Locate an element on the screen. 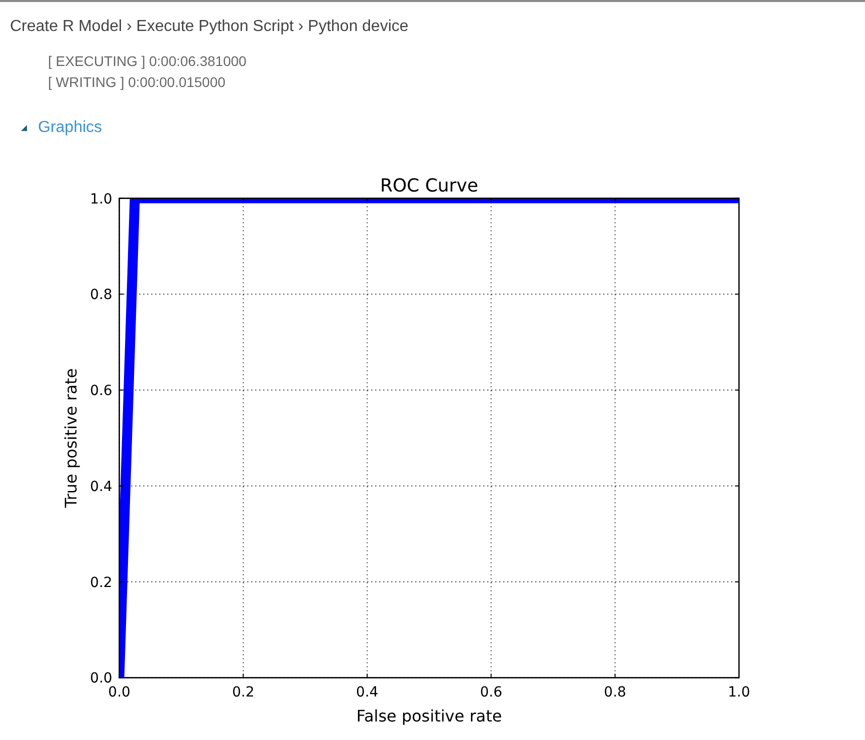 This screenshot has height=740, width=865. x-tick-label: 0.6 is located at coordinates (491, 692).